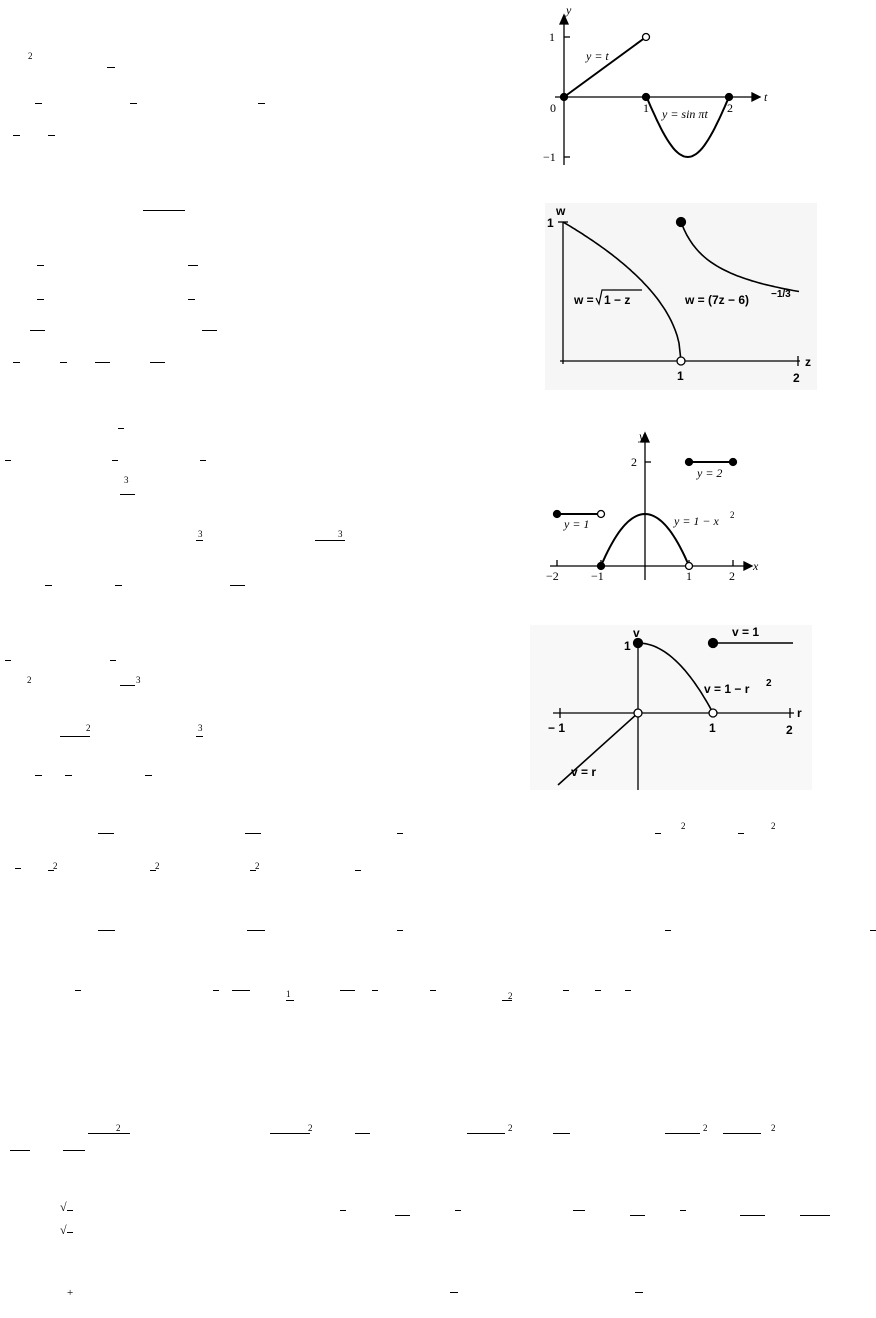 The width and height of the screenshot is (876, 1318). I want to click on w-axis-label: w, so click(560, 211).